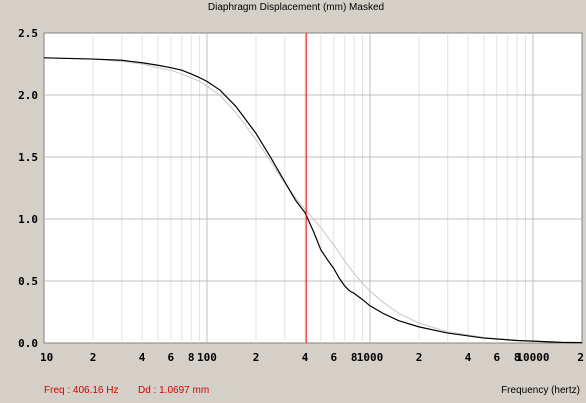 This screenshot has height=403, width=586. What do you see at coordinates (81, 390) in the screenshot?
I see `freq-readout: Freq : 406.16 Hz` at bounding box center [81, 390].